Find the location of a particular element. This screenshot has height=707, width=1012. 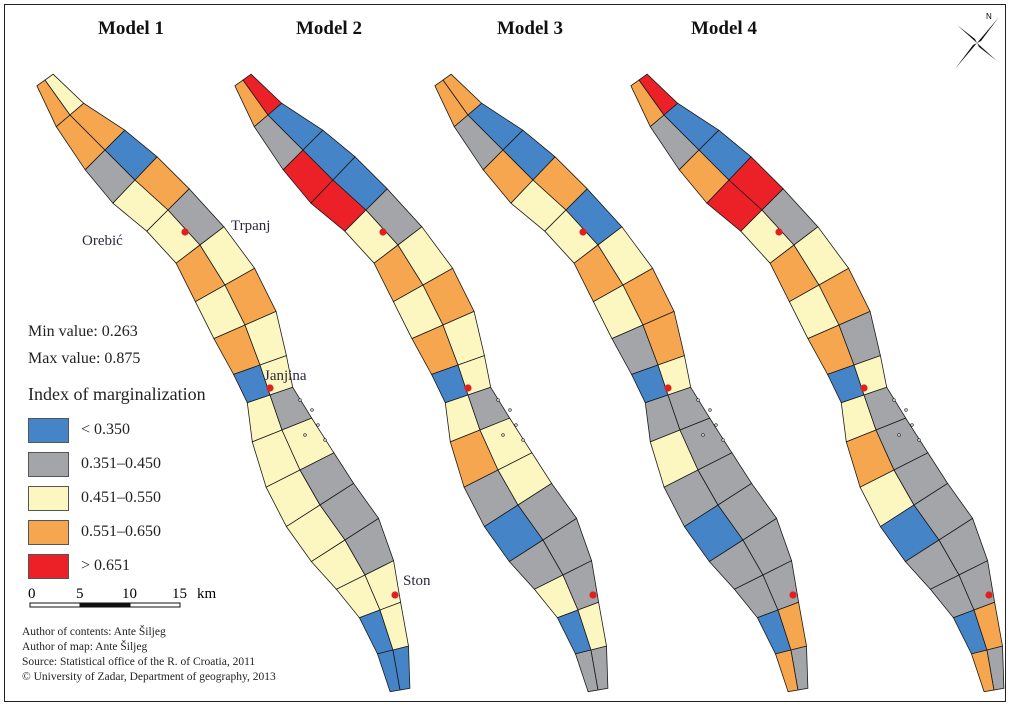

scale-tick-5: 5 is located at coordinates (80, 594).